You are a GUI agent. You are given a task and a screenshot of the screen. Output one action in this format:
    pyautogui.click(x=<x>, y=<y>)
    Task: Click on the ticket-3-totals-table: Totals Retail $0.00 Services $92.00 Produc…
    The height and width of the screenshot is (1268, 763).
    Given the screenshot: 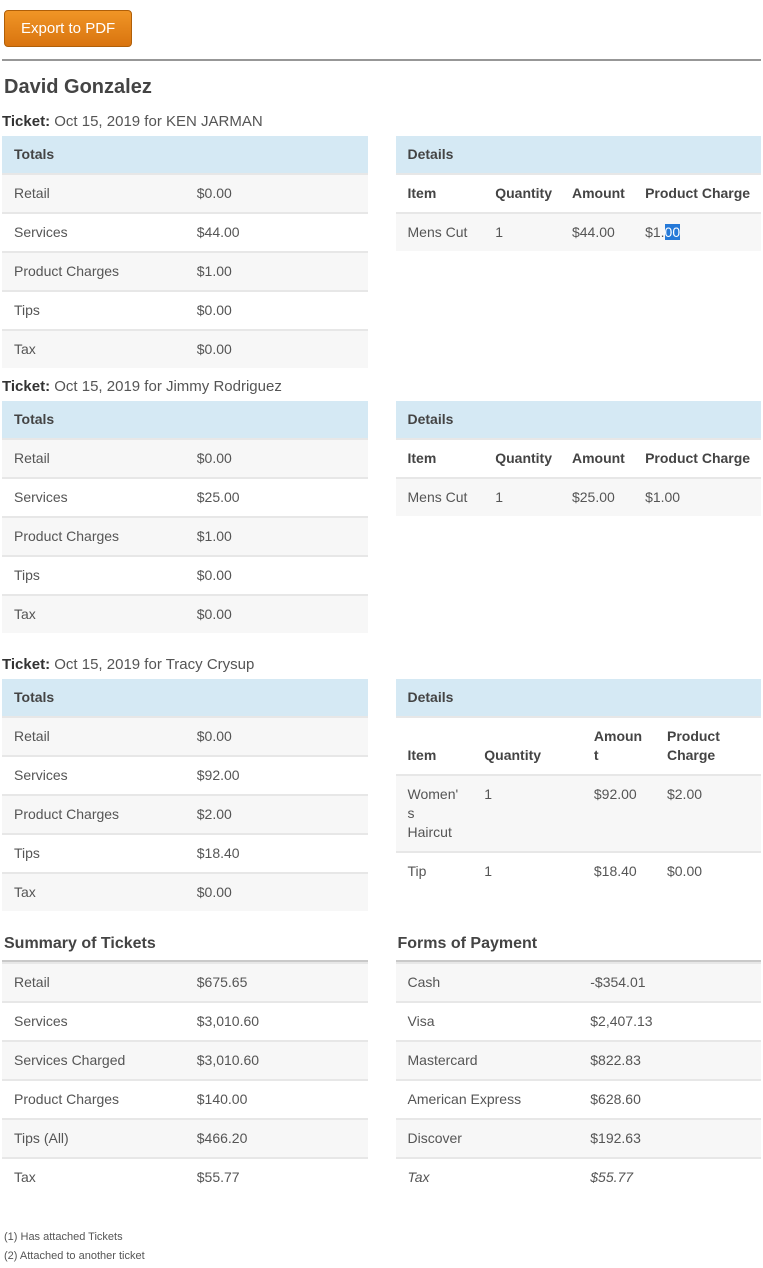 What is the action you would take?
    pyautogui.click(x=185, y=795)
    